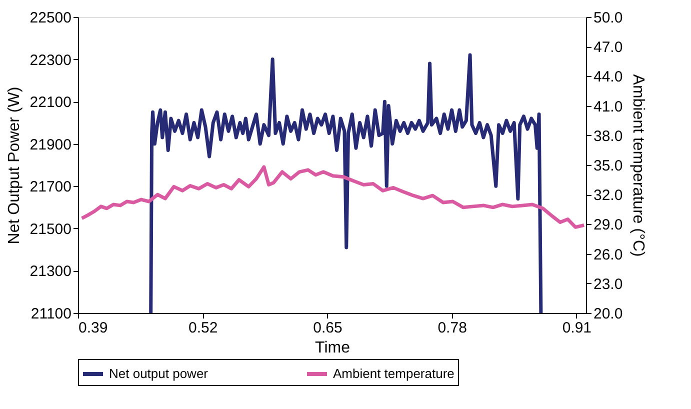 The height and width of the screenshot is (409, 691). I want to click on y-tick-label: 22100, so click(51, 103).